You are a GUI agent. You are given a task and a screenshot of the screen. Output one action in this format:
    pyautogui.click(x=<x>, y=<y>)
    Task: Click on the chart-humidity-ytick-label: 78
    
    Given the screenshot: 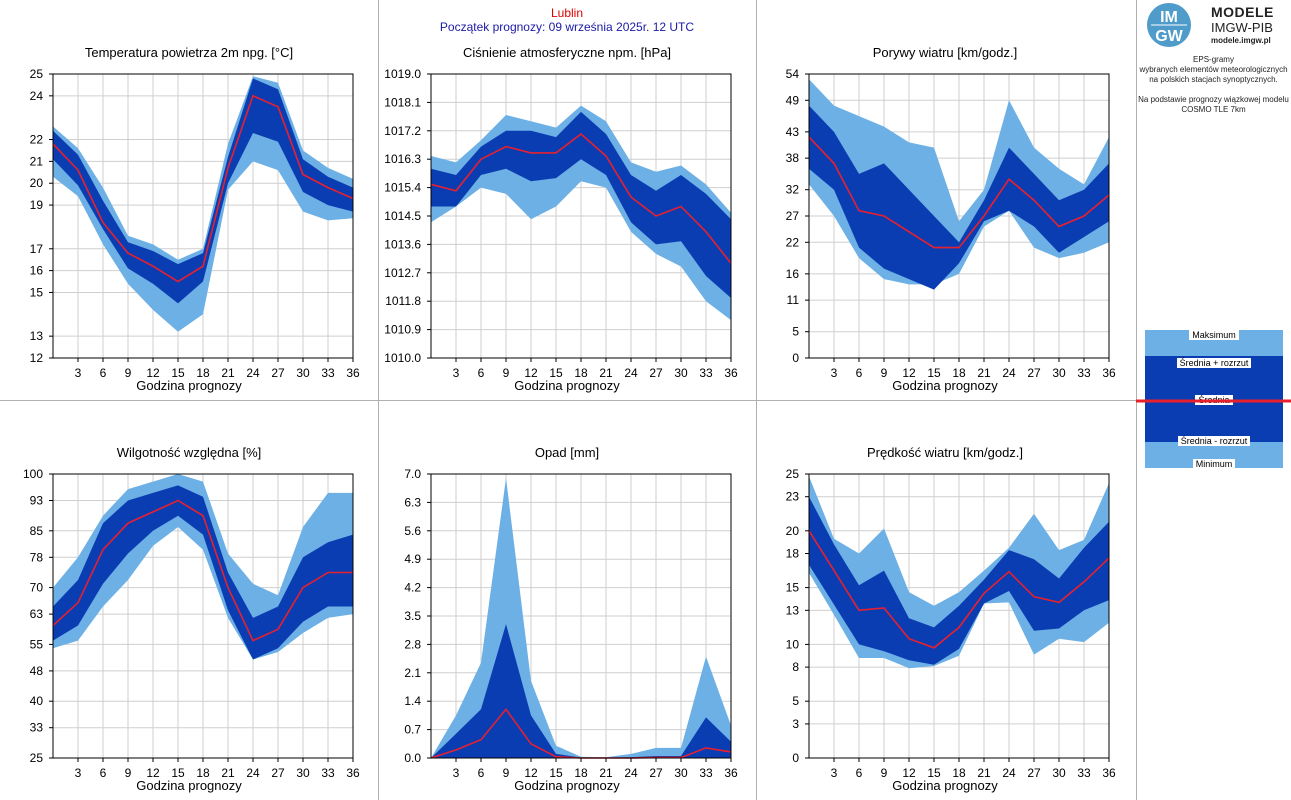 What is the action you would take?
    pyautogui.click(x=37, y=557)
    